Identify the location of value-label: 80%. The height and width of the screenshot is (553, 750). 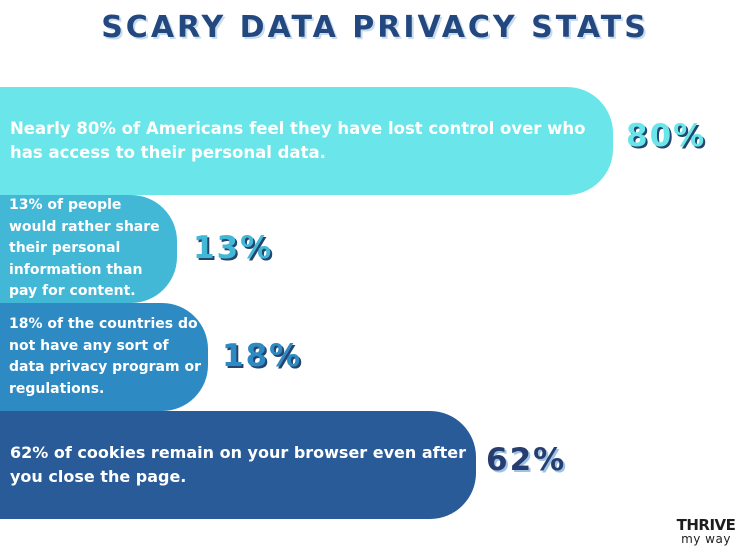
(666, 136).